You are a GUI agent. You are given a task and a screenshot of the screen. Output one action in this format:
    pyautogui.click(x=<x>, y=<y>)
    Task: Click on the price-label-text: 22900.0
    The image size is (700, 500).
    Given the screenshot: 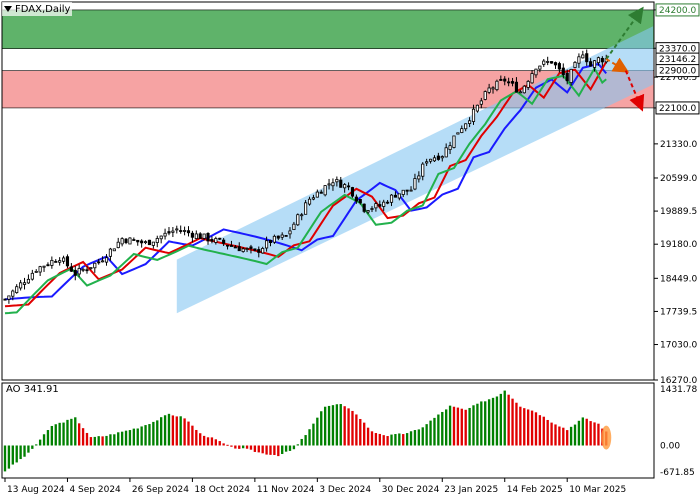 What is the action you would take?
    pyautogui.click(x=677, y=72)
    